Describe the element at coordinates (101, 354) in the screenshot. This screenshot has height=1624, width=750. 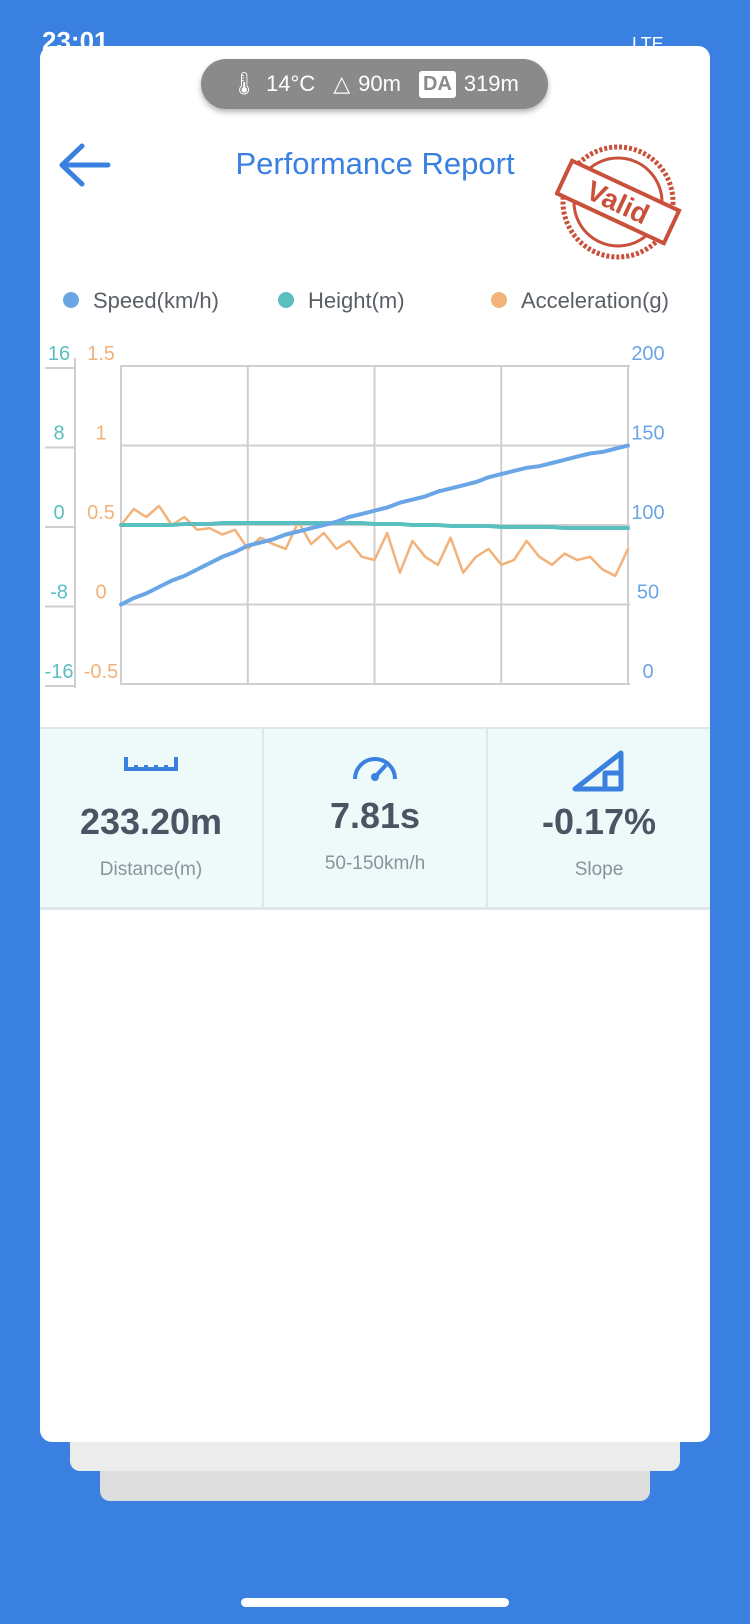
I see `y3-tick-label: 1.5` at that location.